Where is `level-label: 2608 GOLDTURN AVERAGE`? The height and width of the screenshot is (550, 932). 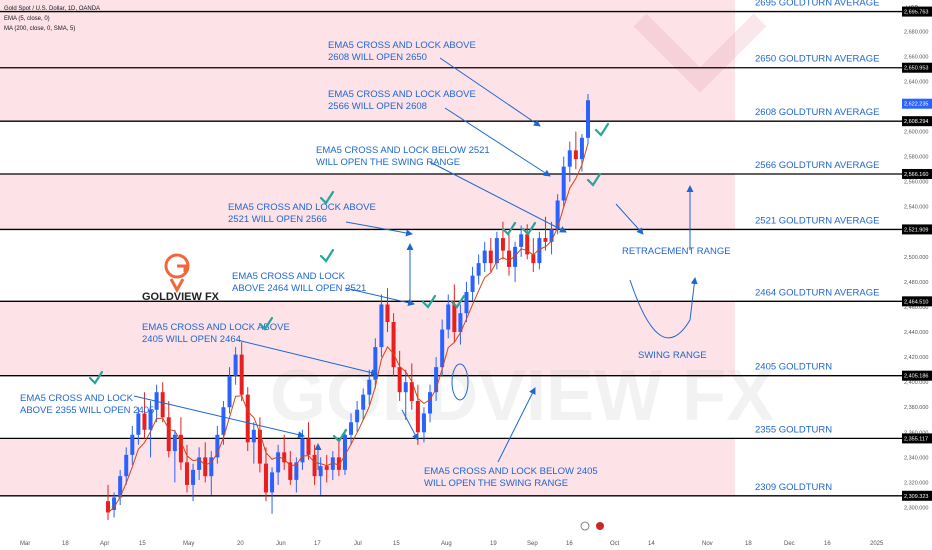 level-label: 2608 GOLDTURN AVERAGE is located at coordinates (817, 112).